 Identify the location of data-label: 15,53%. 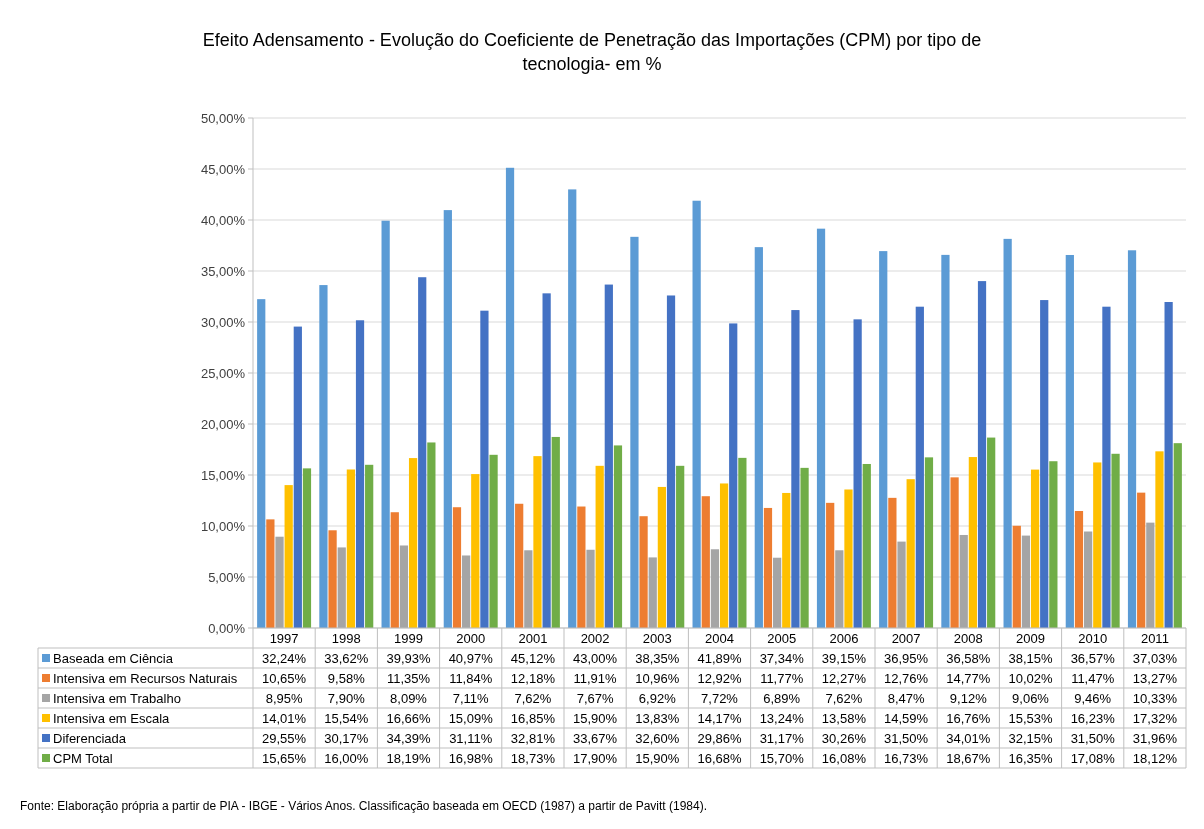
(1030, 718).